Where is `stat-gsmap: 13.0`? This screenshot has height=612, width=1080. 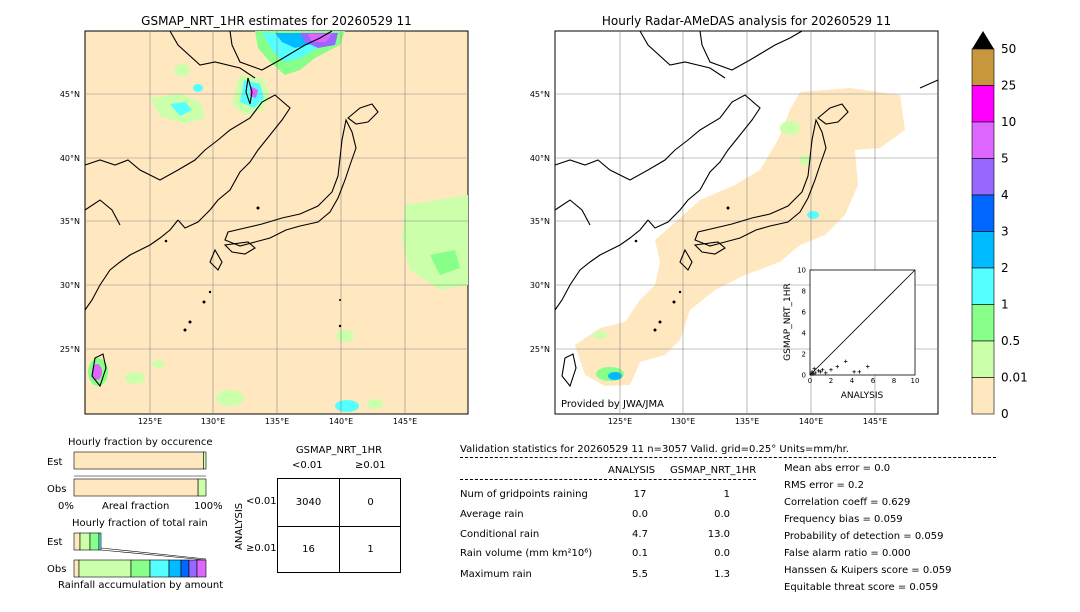 stat-gsmap: 13.0 is located at coordinates (718, 534).